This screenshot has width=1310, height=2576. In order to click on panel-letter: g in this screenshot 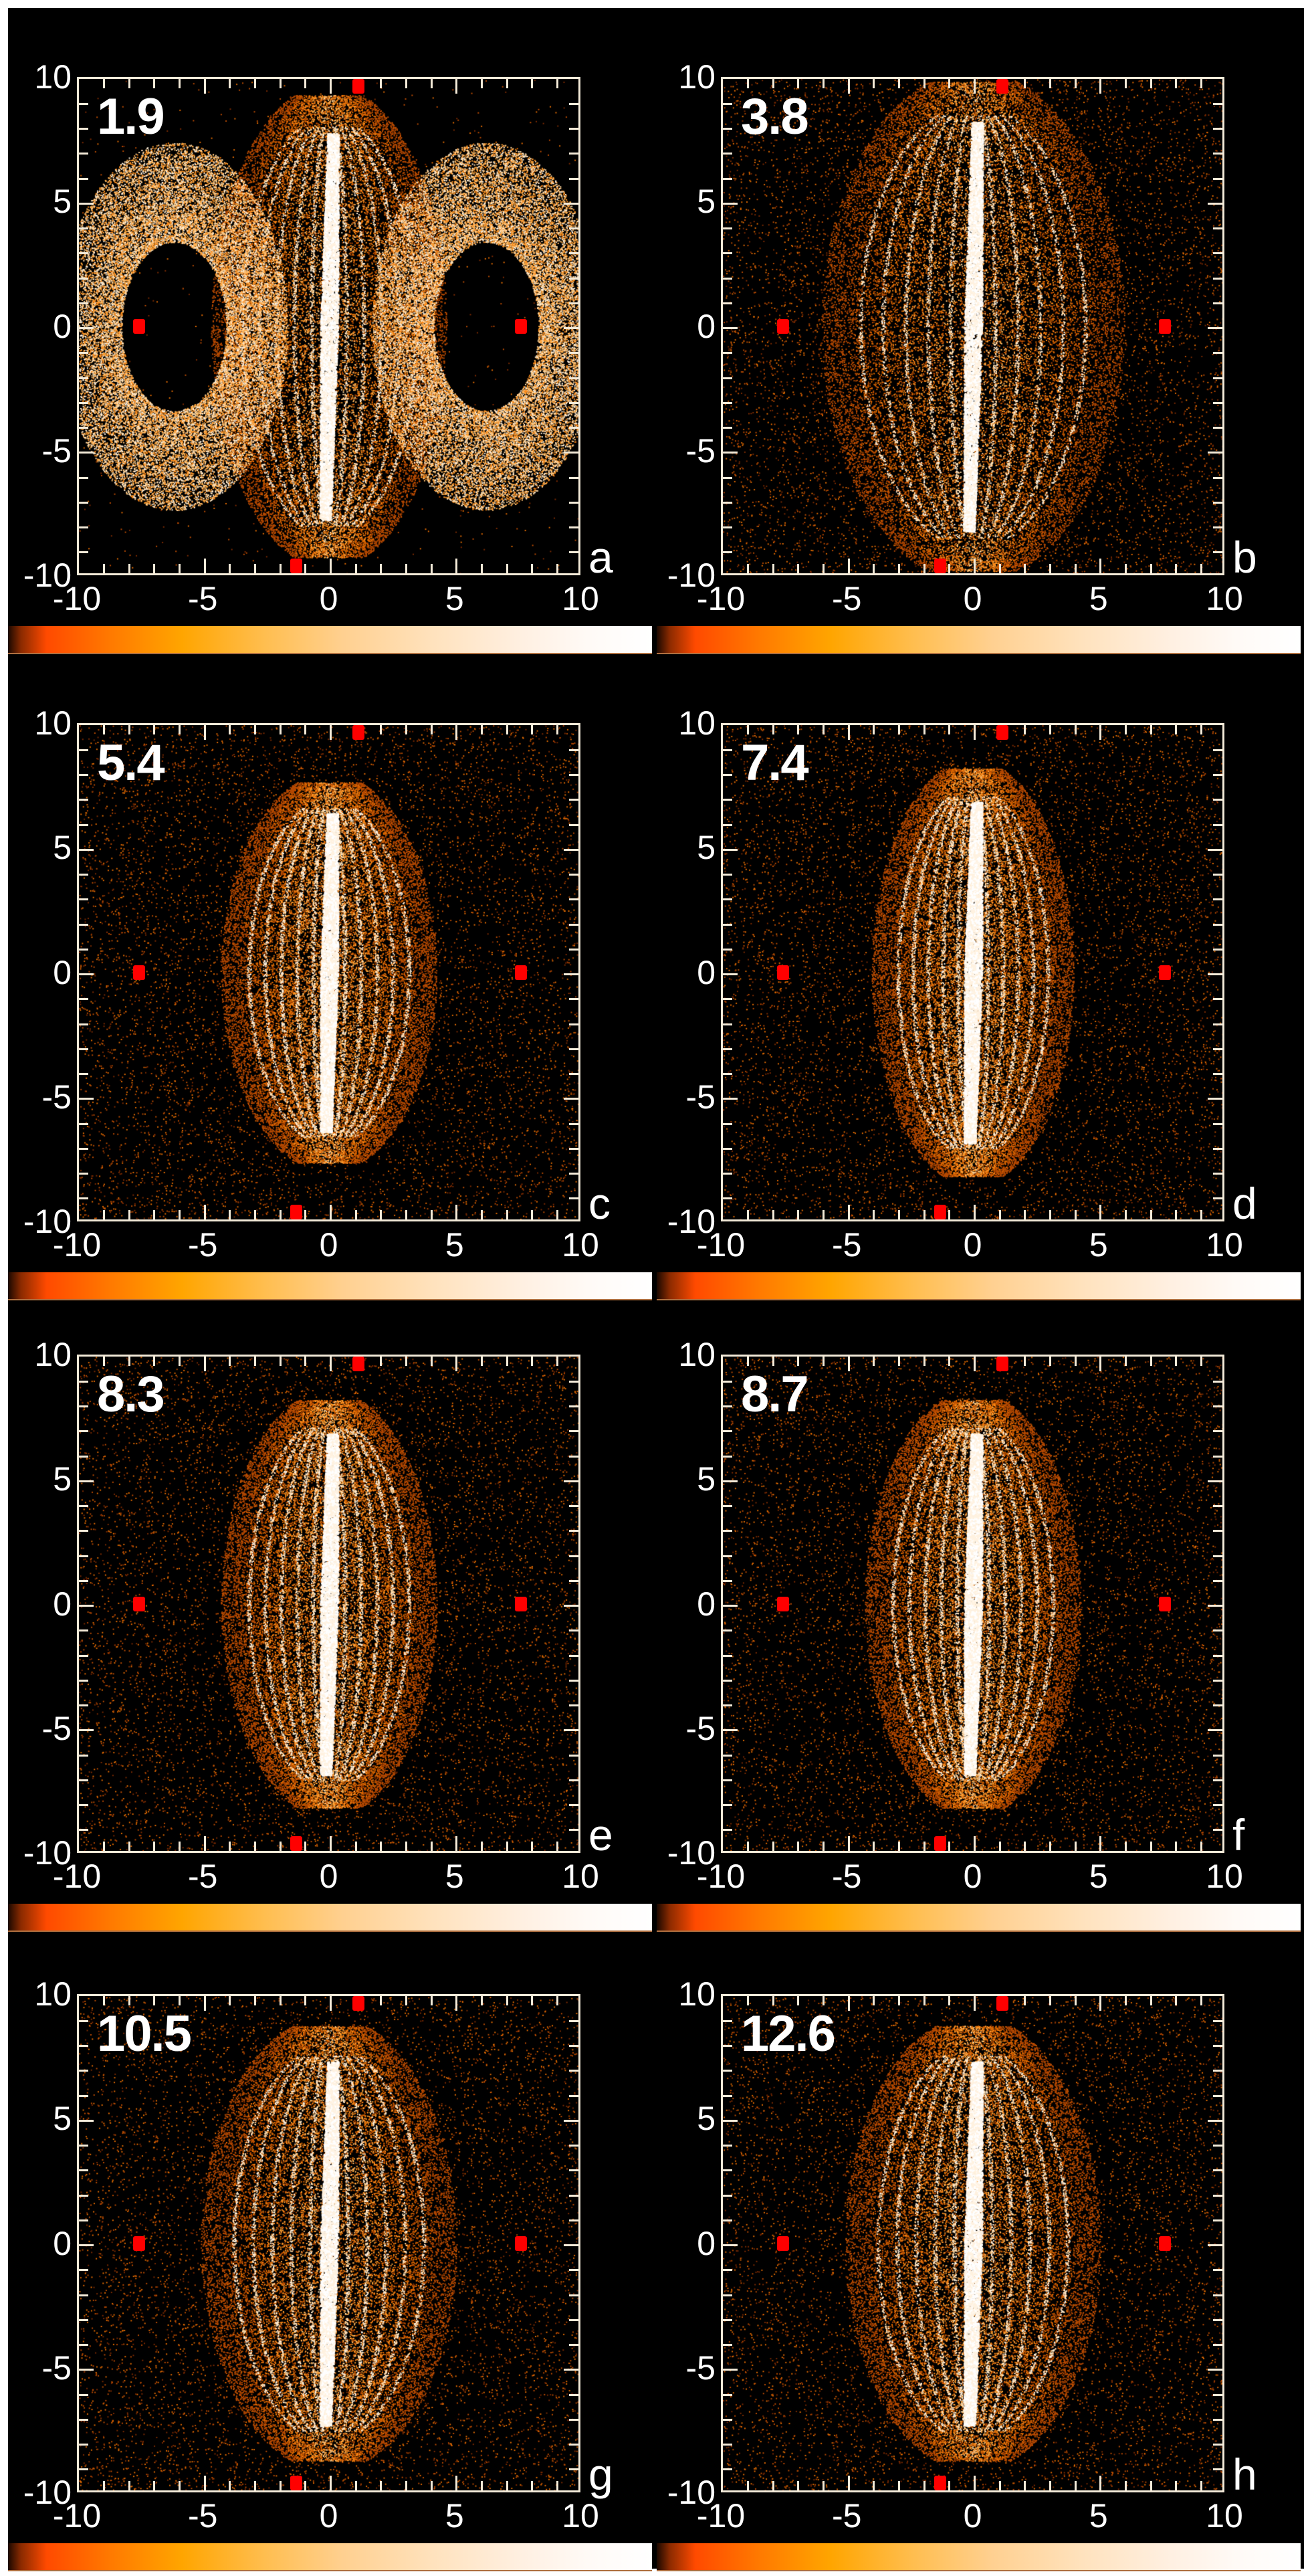, I will do `click(600, 2474)`.